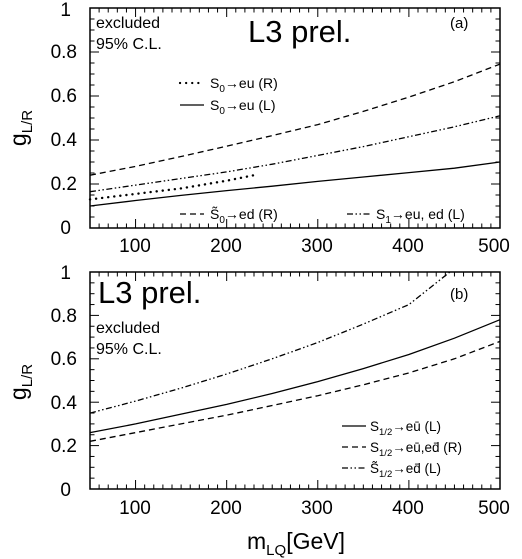 This screenshot has height=559, width=522. I want to click on x-axis-label: mLQ[GeV], so click(296, 543).